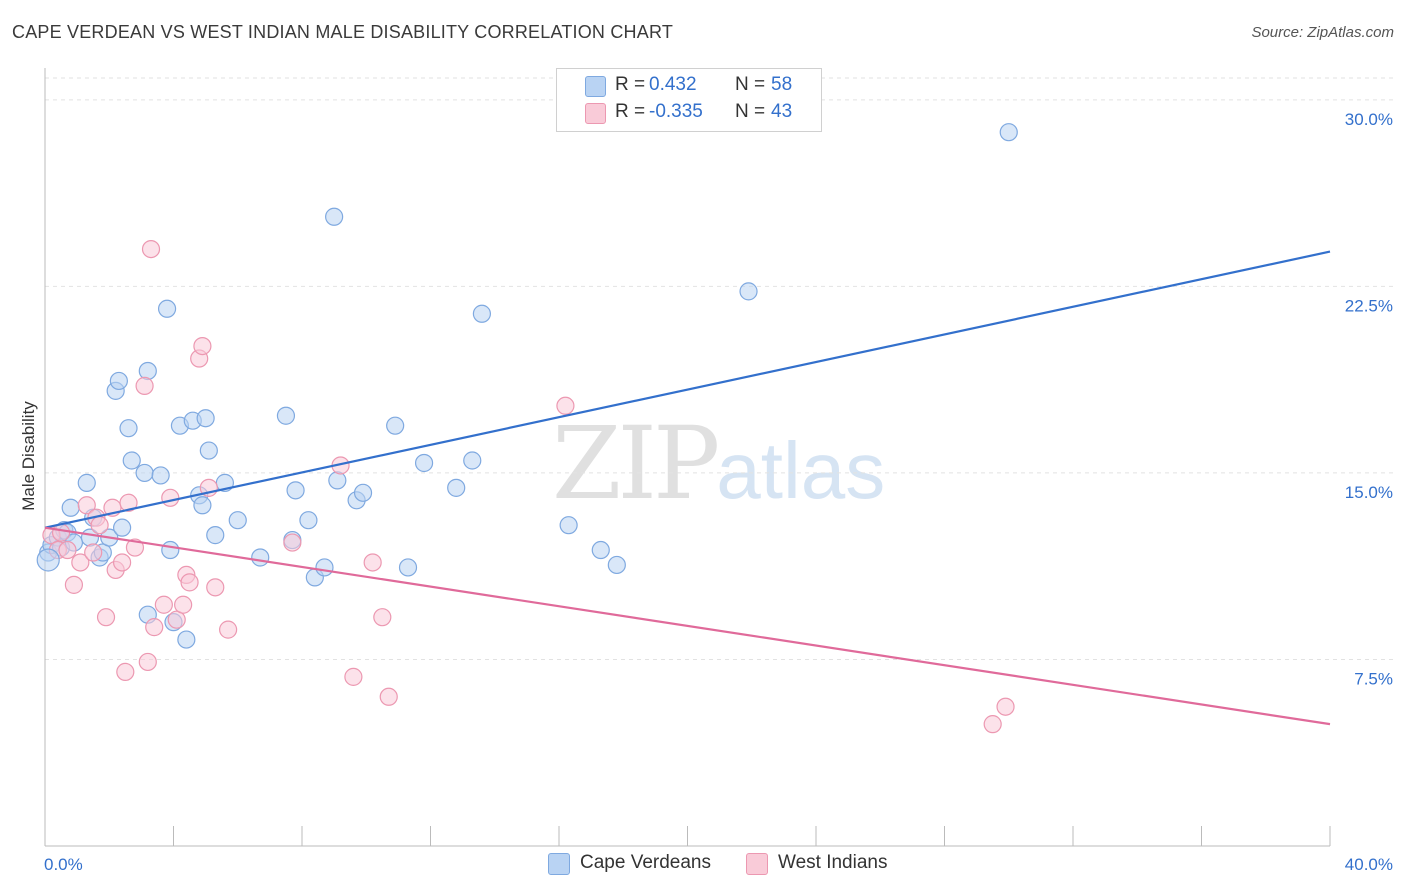 Image resolution: width=1406 pixels, height=892 pixels. I want to click on x-tick-label-max: 40.0%, so click(1369, 864).